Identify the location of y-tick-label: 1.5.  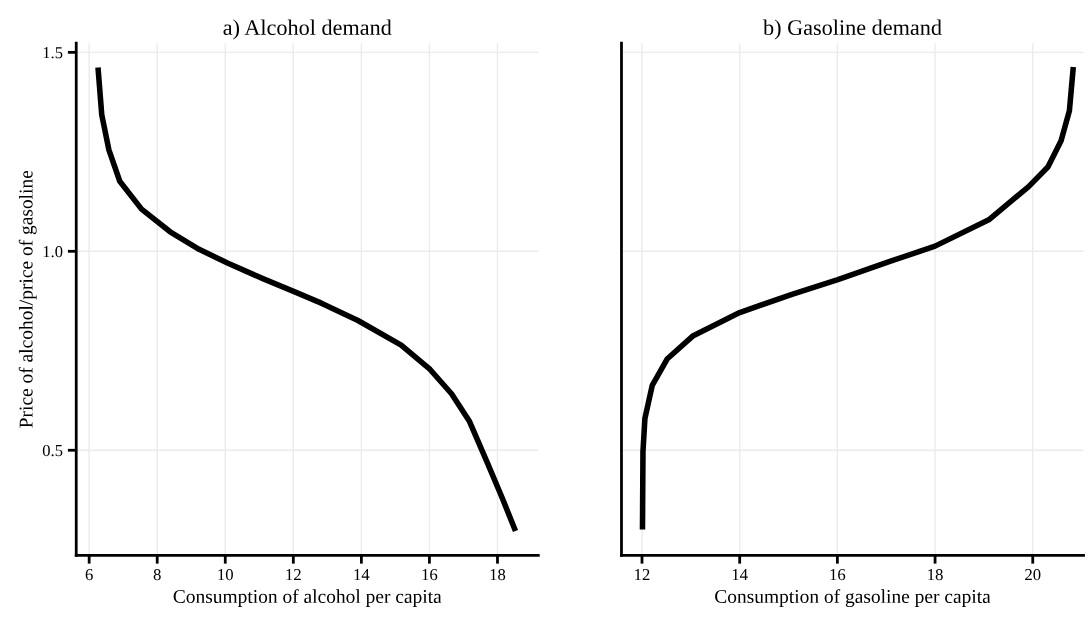
(53, 53).